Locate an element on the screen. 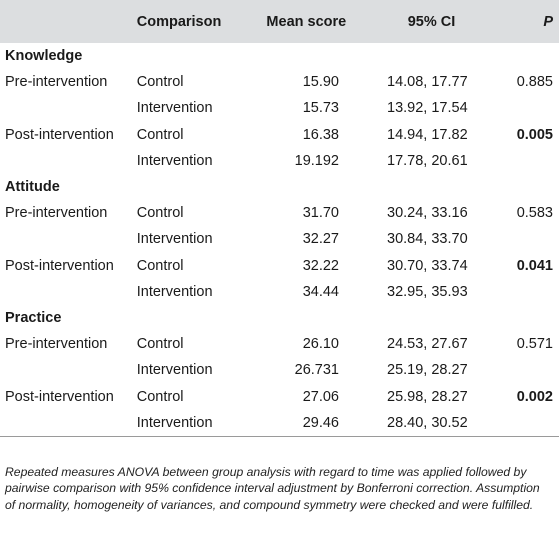 The image size is (559, 545). section-title: Knowledge is located at coordinates (44, 56).